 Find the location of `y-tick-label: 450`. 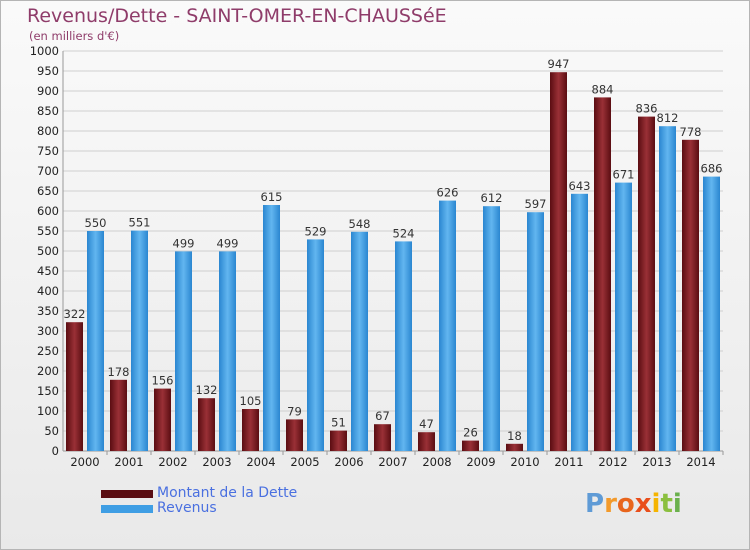

y-tick-label: 450 is located at coordinates (48, 271).